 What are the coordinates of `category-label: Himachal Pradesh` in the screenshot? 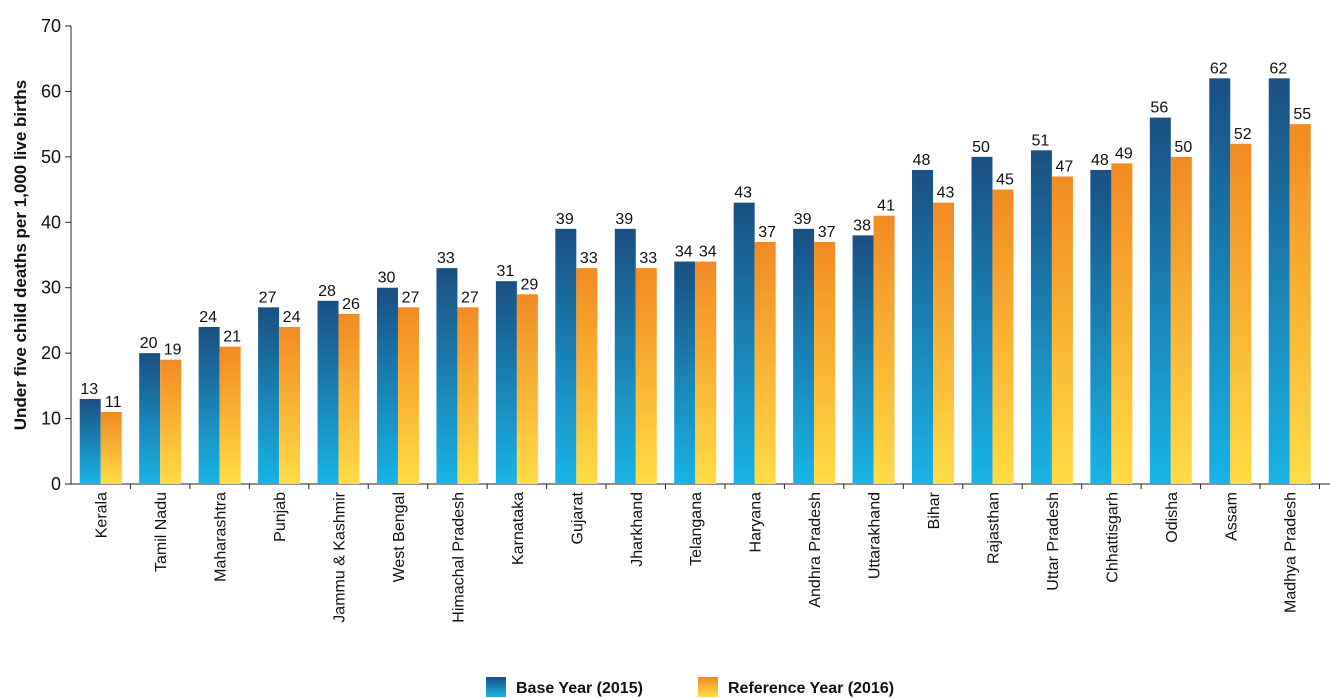 It's located at (458, 557).